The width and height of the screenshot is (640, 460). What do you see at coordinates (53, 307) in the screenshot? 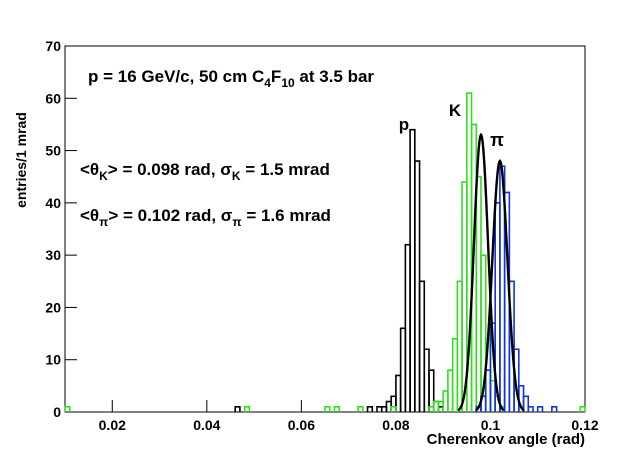
I see `y-tick-label: 20` at bounding box center [53, 307].